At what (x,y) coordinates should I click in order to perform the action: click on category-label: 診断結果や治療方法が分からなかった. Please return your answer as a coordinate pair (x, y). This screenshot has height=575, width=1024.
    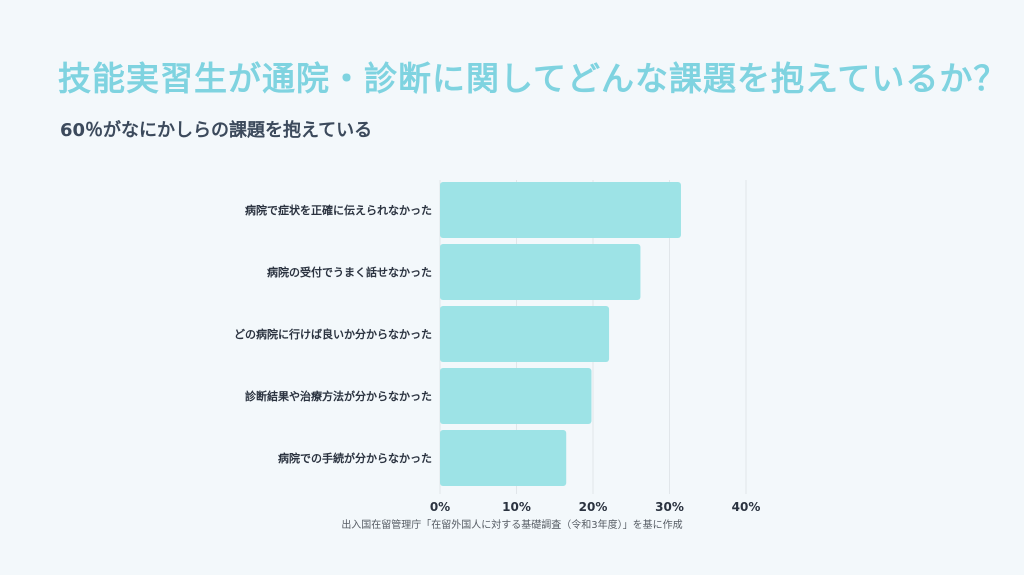
    Looking at the image, I should click on (338, 396).